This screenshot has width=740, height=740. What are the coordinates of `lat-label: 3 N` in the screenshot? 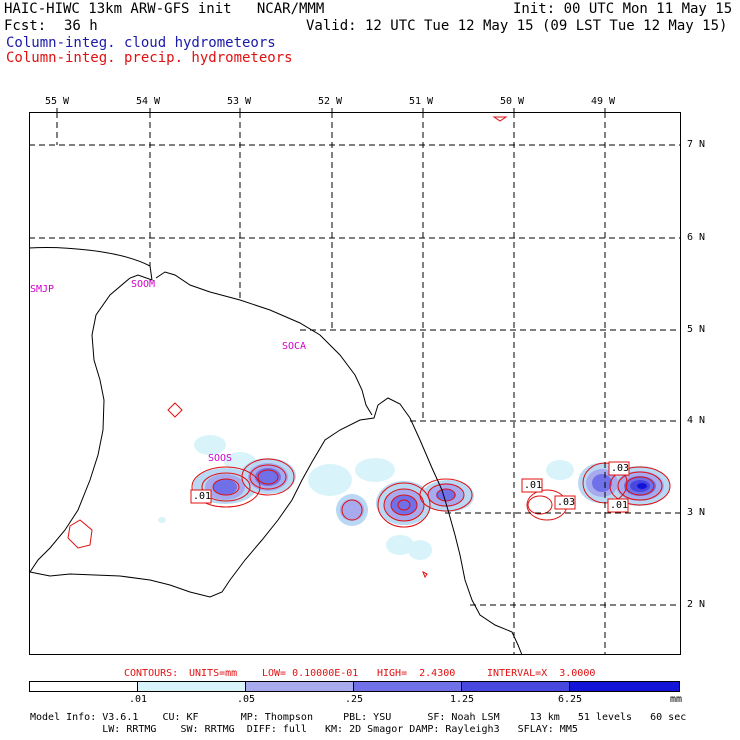 It's located at (696, 512).